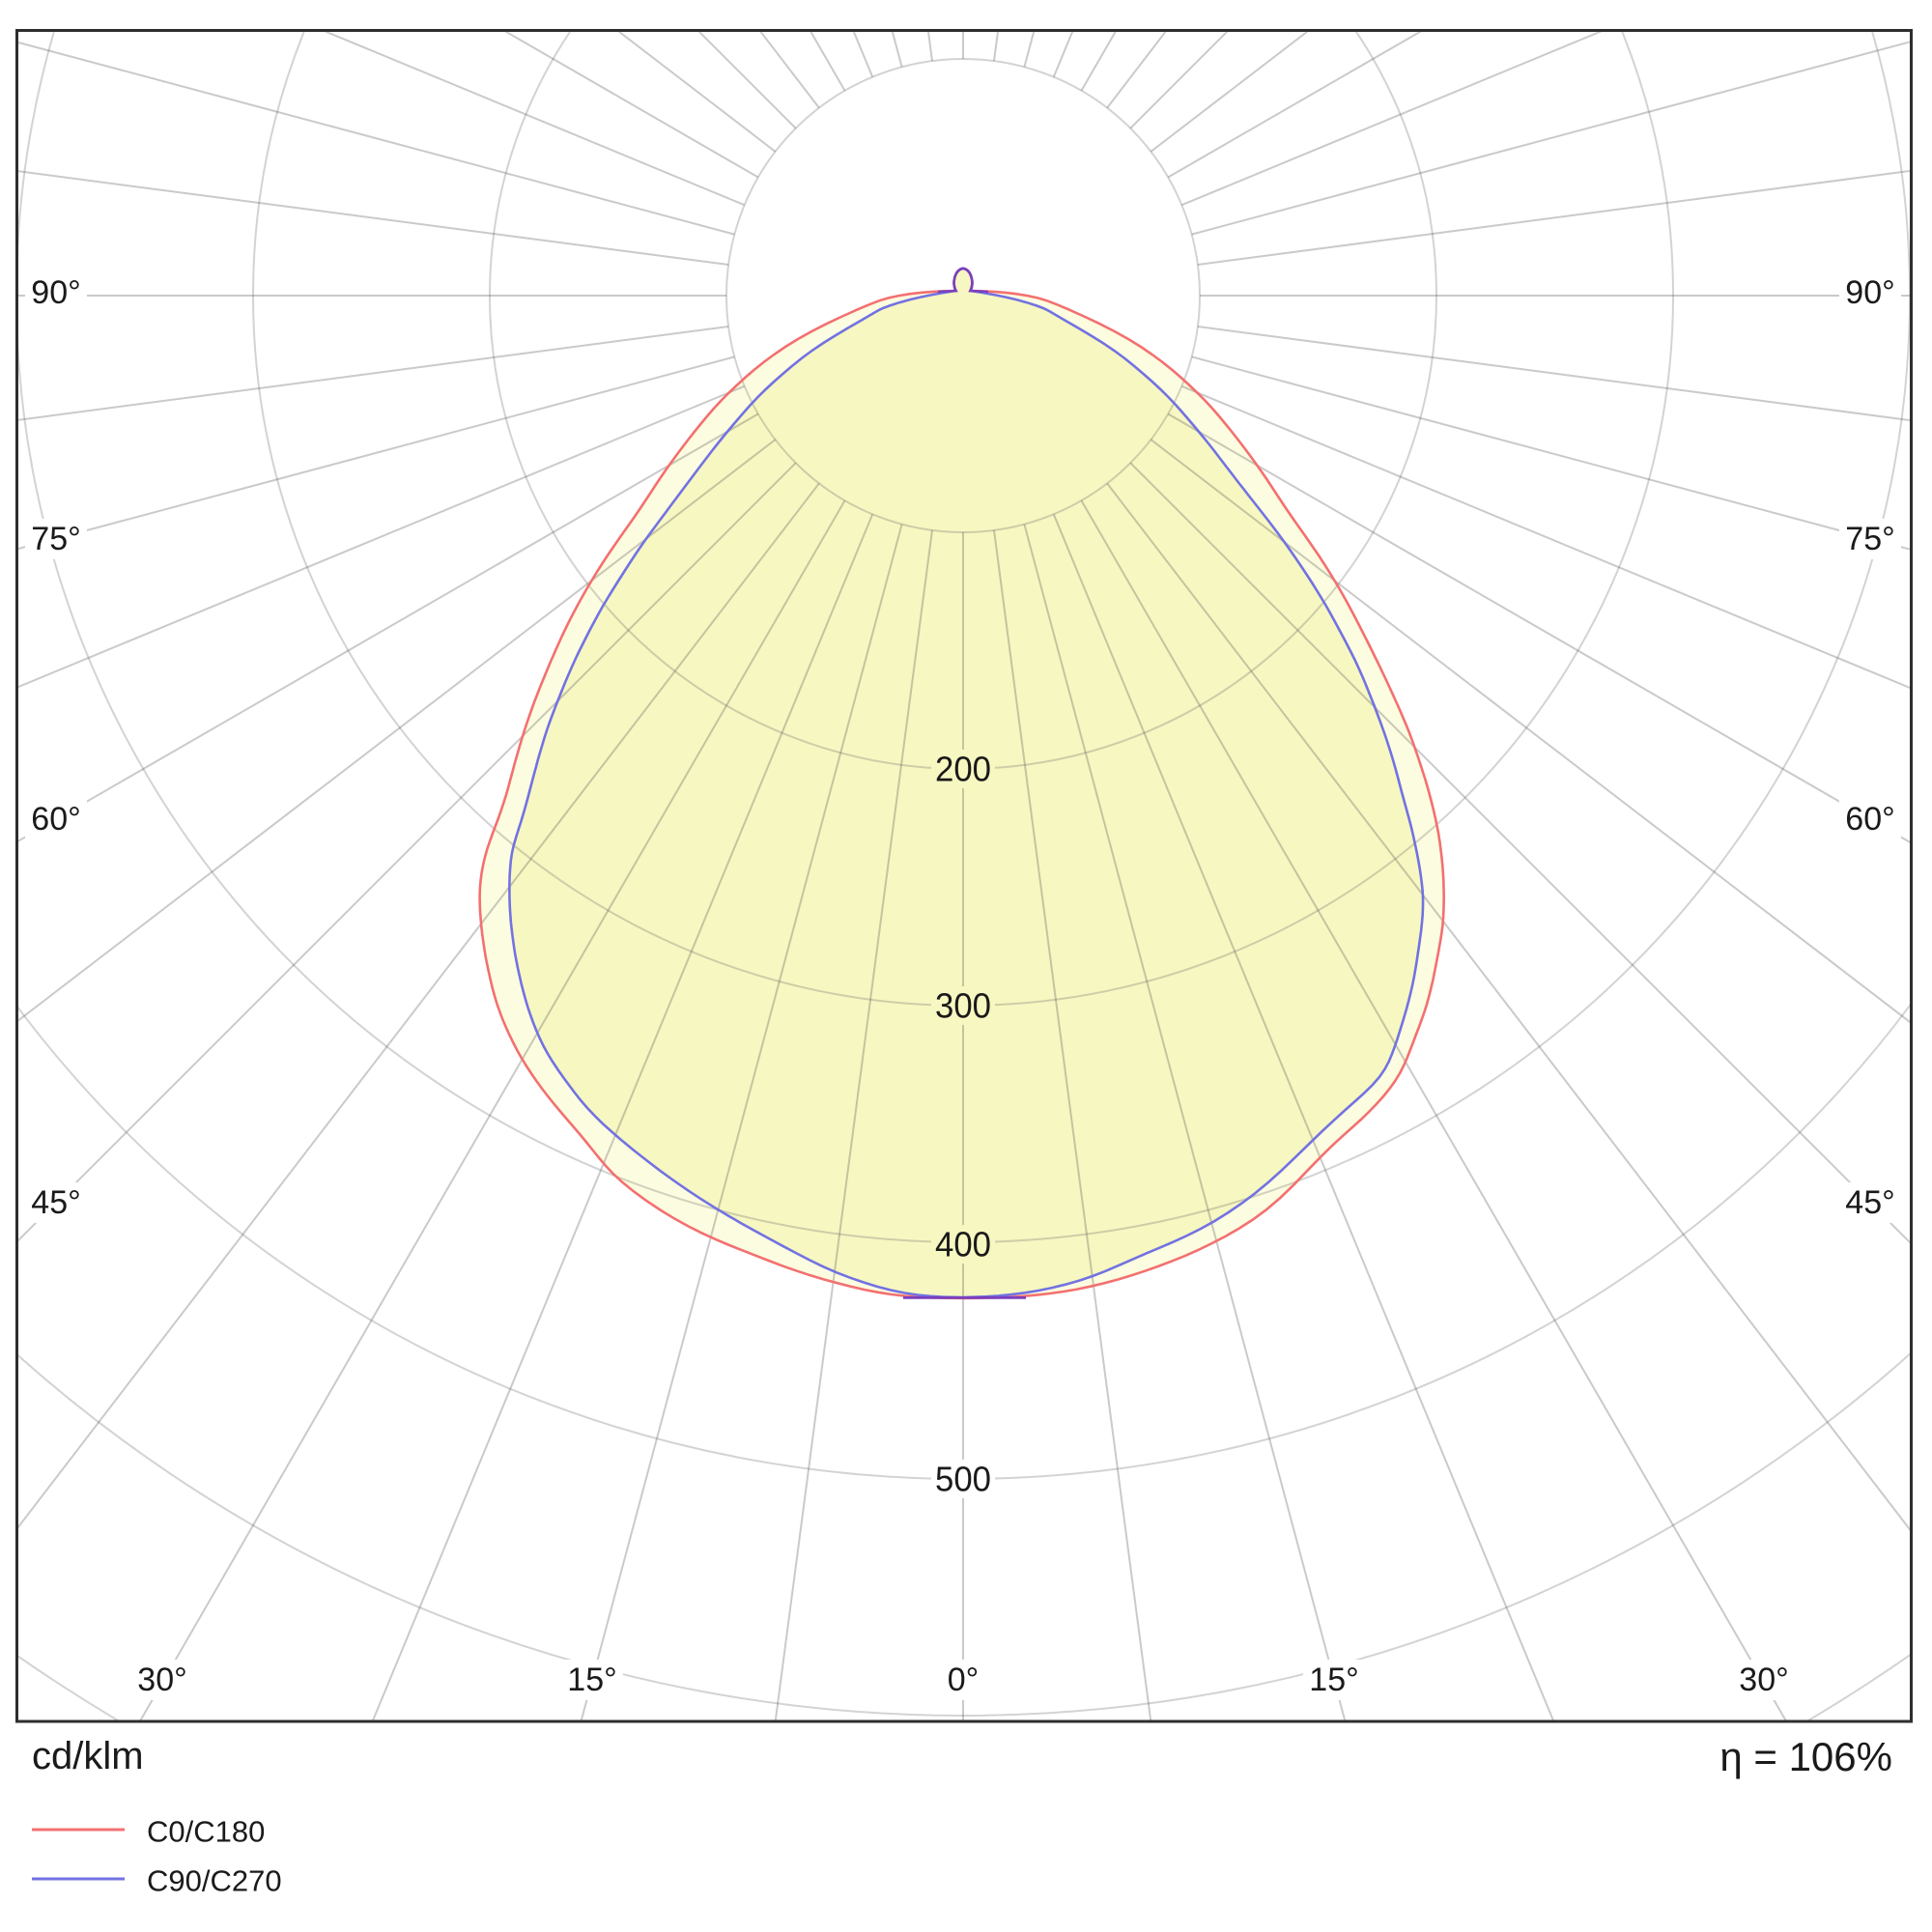  What do you see at coordinates (963, 1479) in the screenshot?
I see `svg-text: 500` at bounding box center [963, 1479].